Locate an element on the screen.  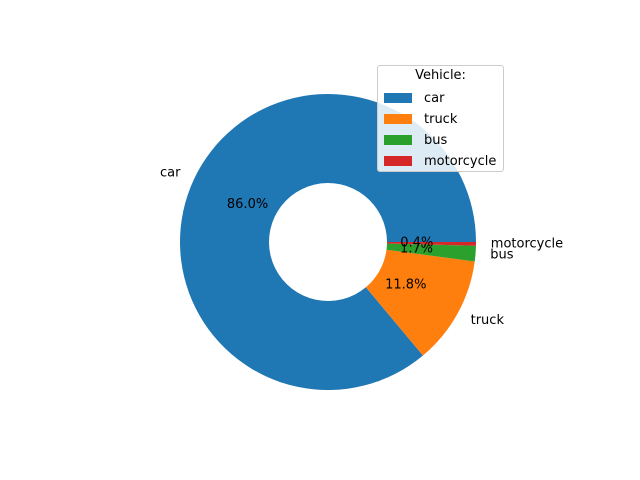
percent-label-car: 86.0% is located at coordinates (247, 204).